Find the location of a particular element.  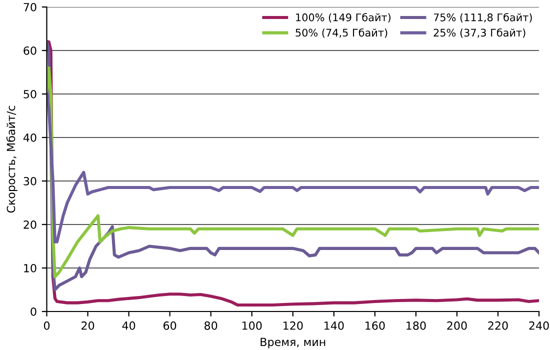

x-tick-label: 120 is located at coordinates (293, 325).